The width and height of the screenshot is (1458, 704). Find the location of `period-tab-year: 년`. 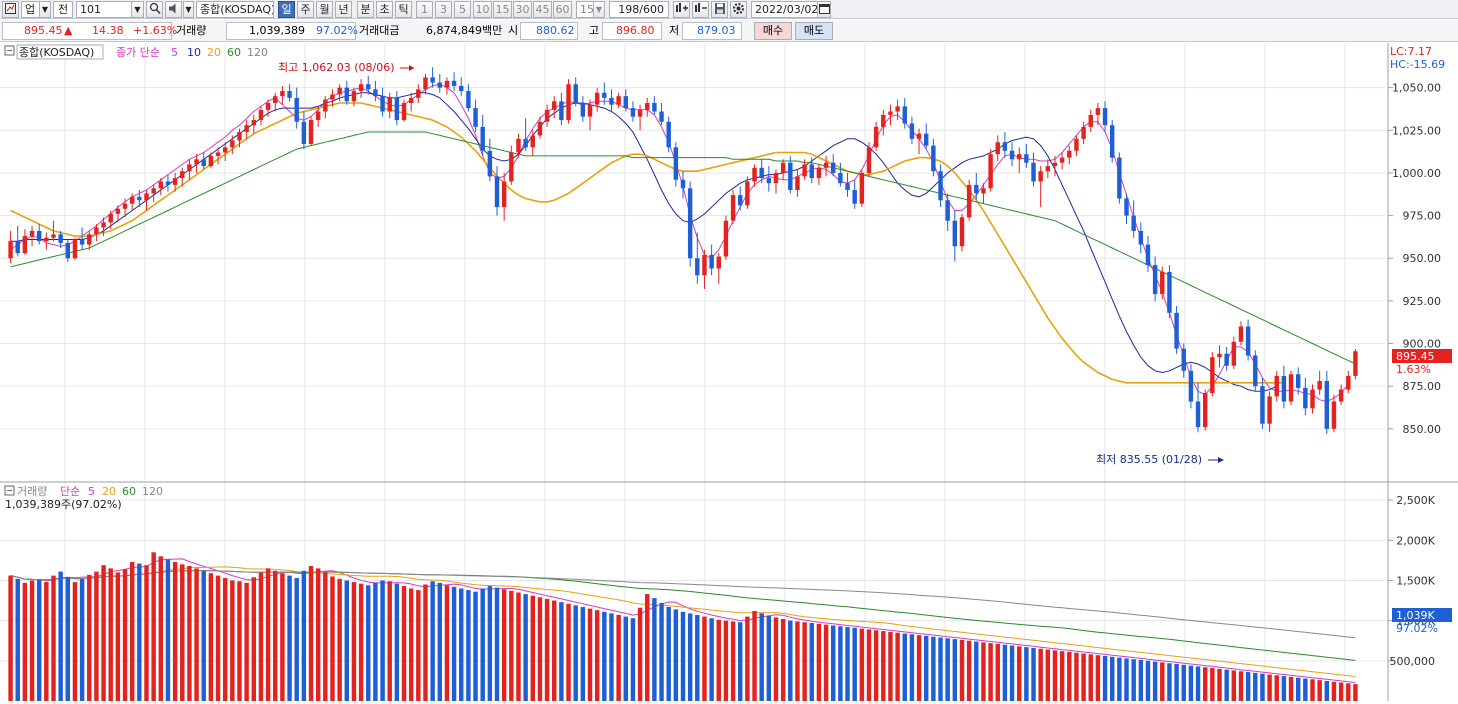

period-tab-year: 년 is located at coordinates (343, 9).